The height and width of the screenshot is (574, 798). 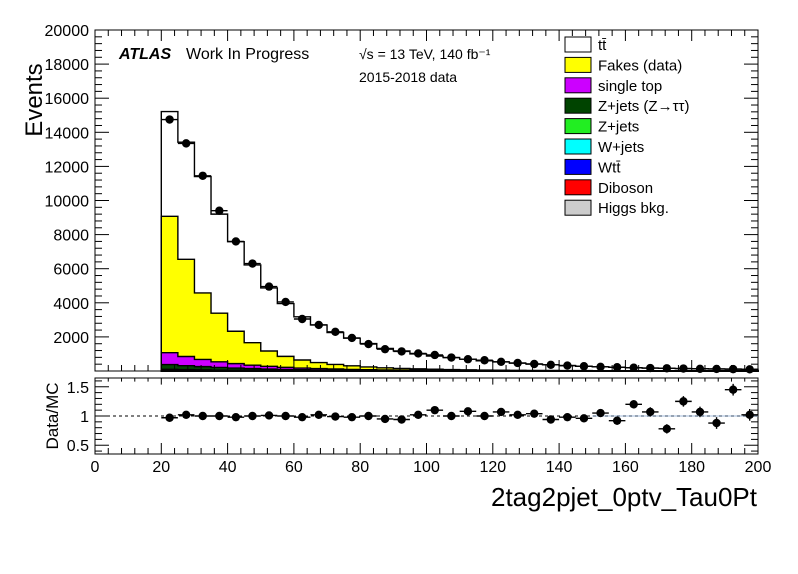 What do you see at coordinates (67, 65) in the screenshot?
I see `y-tick-label: 18000` at bounding box center [67, 65].